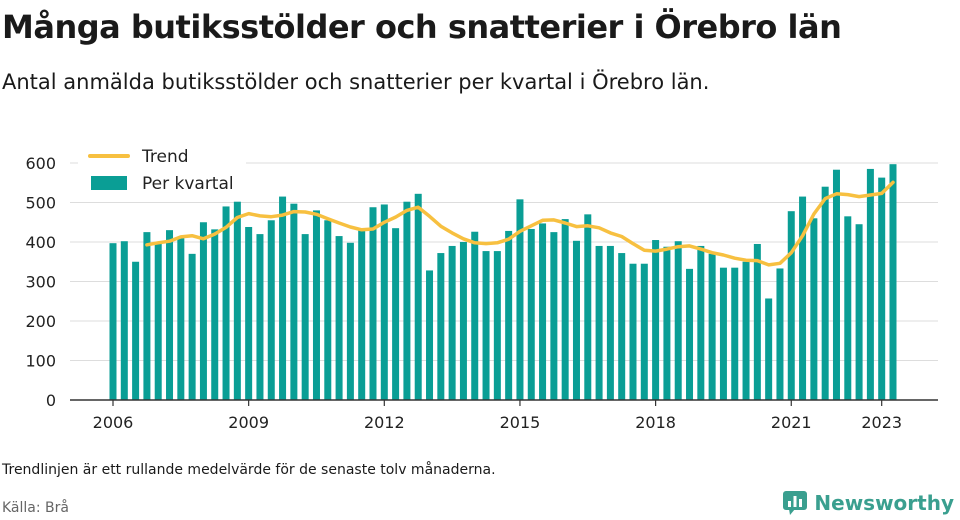 This screenshot has height=520, width=960. I want to click on y-tick-label: 600, so click(40, 163).